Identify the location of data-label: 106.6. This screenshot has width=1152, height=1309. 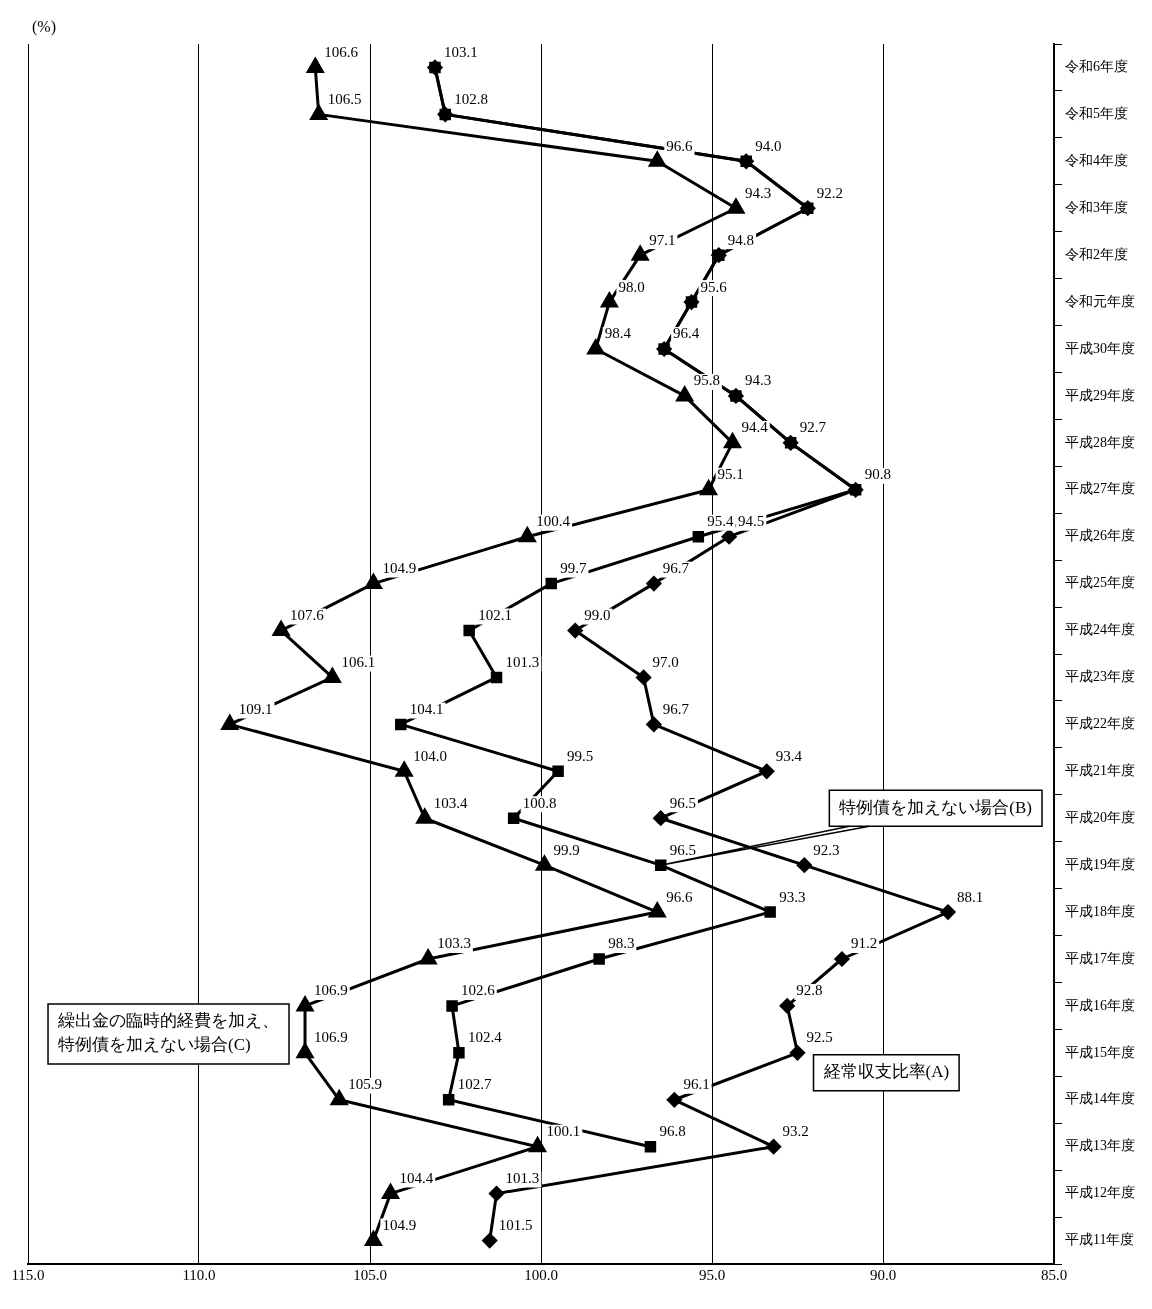
(341, 51).